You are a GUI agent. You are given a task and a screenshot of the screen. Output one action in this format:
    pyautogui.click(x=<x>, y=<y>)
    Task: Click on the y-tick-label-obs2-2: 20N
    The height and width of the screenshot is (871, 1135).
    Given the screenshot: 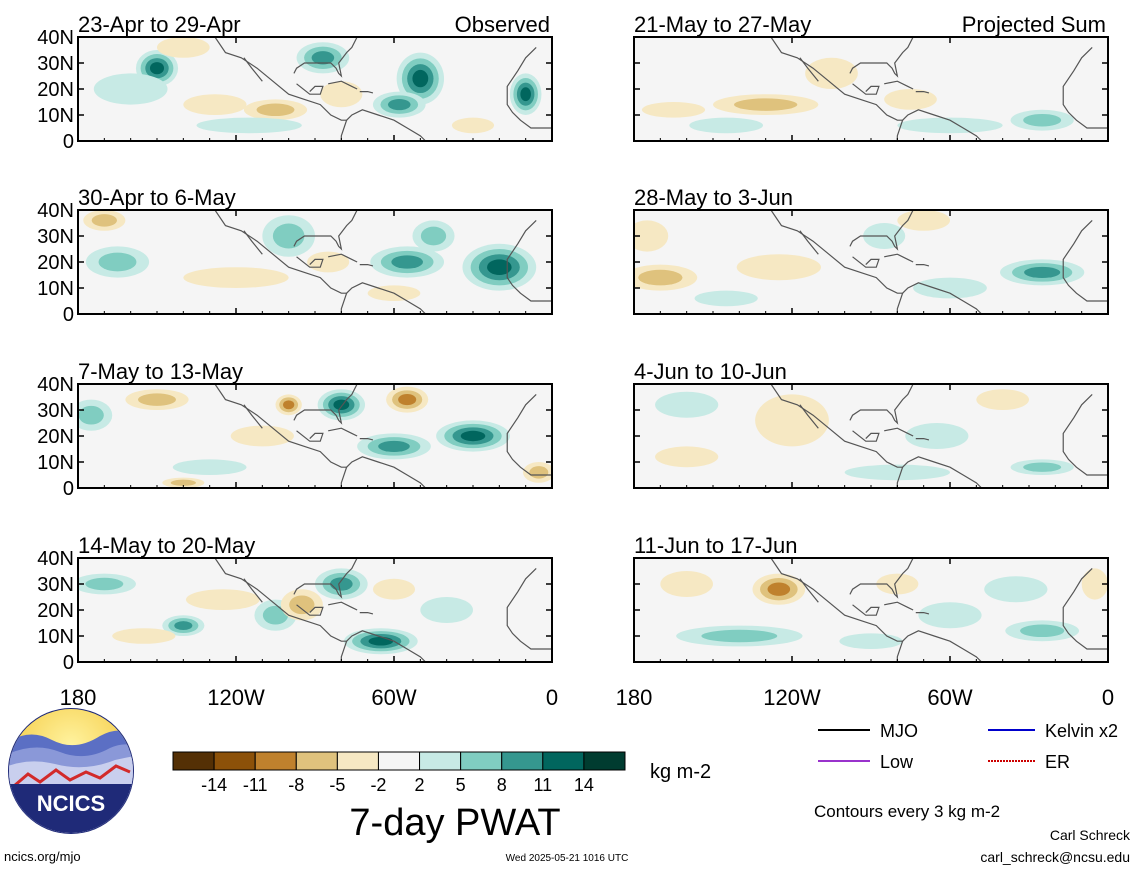 What is the action you would take?
    pyautogui.click(x=55, y=263)
    